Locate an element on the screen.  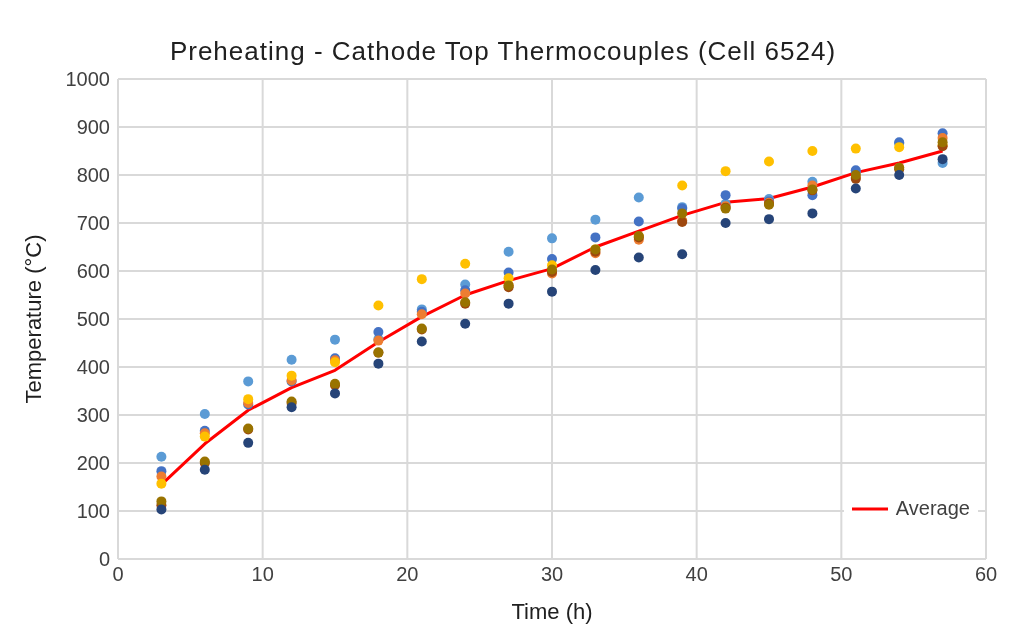
y-tick-label: 400 is located at coordinates (93, 367).